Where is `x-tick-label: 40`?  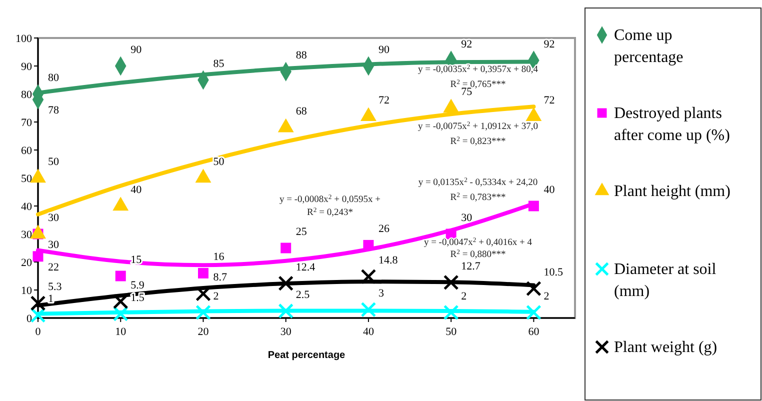
x-tick-label: 40 is located at coordinates (368, 332).